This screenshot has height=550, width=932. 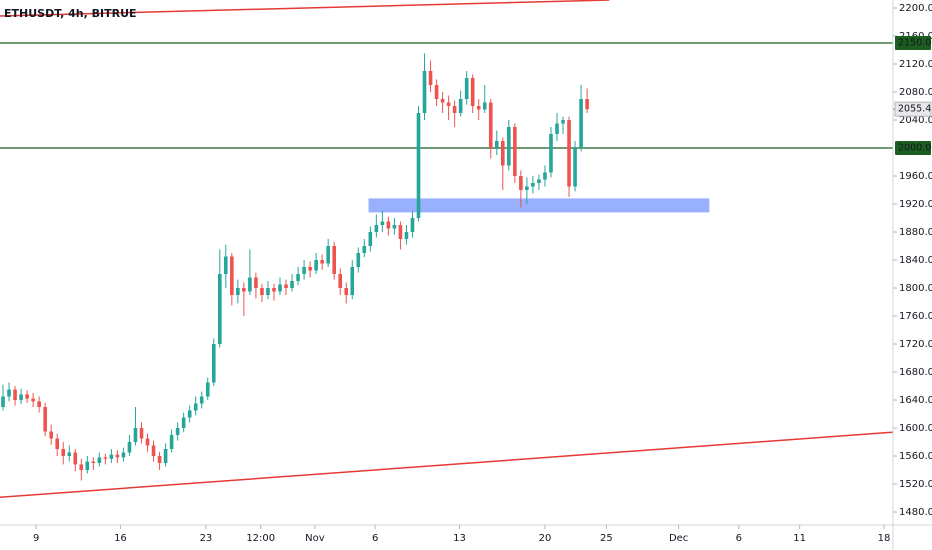 What do you see at coordinates (260, 538) in the screenshot?
I see `x-tick-label: 12:00` at bounding box center [260, 538].